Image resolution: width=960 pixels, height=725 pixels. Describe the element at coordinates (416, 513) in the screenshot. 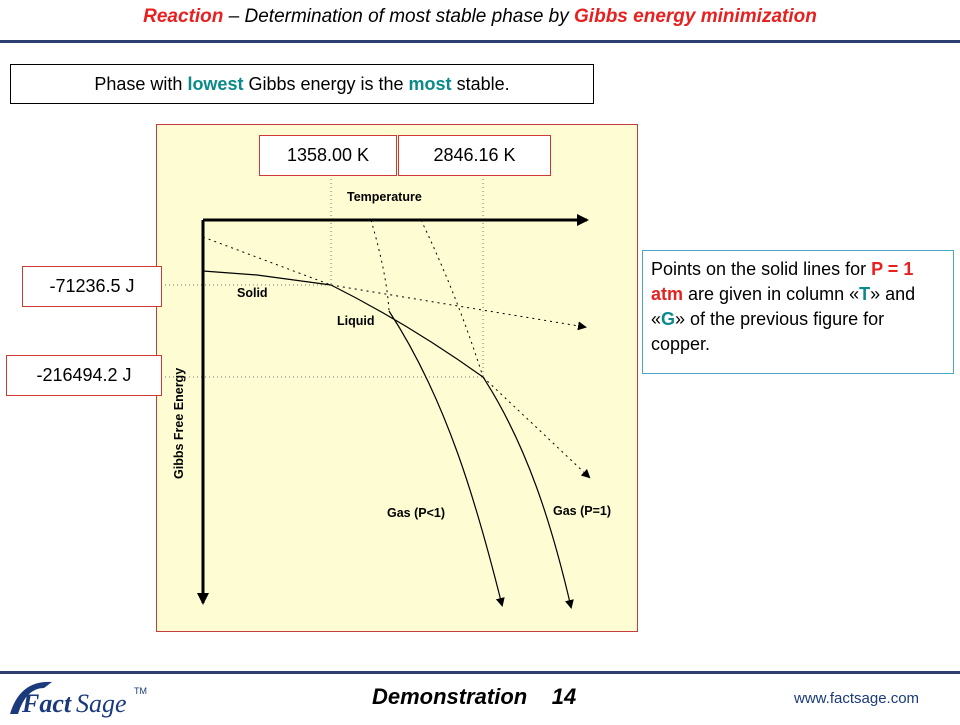

I see `gas-p-lt1-label: Gas (P<1)` at that location.